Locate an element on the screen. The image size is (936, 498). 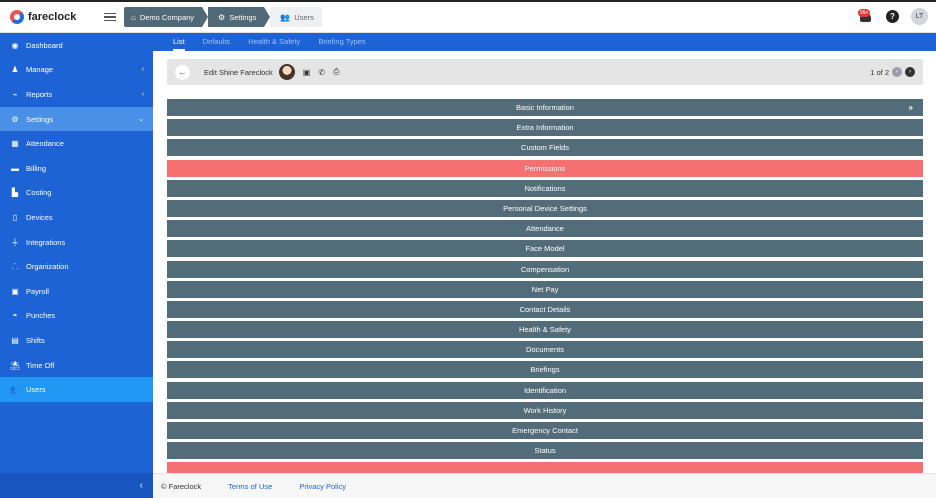
user-avatar: LT is located at coordinates (919, 16).